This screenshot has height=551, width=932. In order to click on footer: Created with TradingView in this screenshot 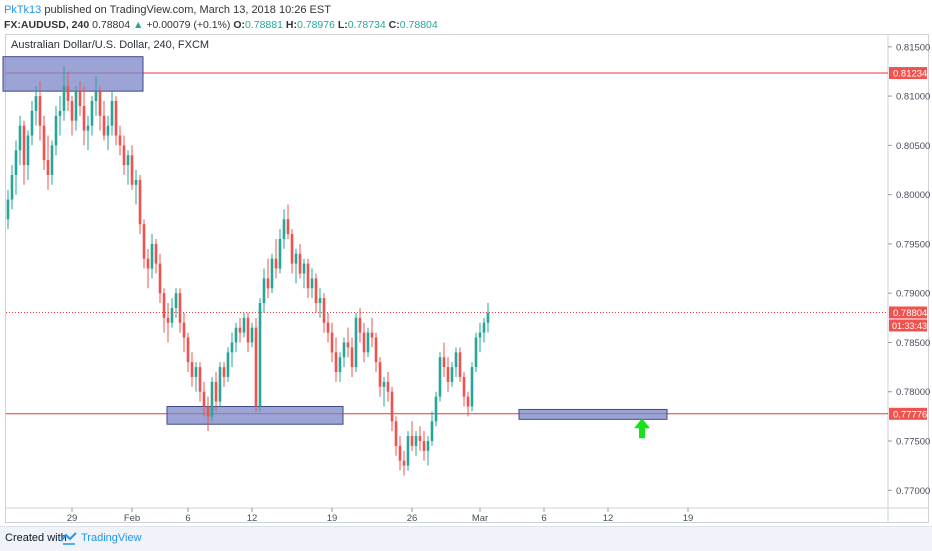, I will do `click(466, 538)`.